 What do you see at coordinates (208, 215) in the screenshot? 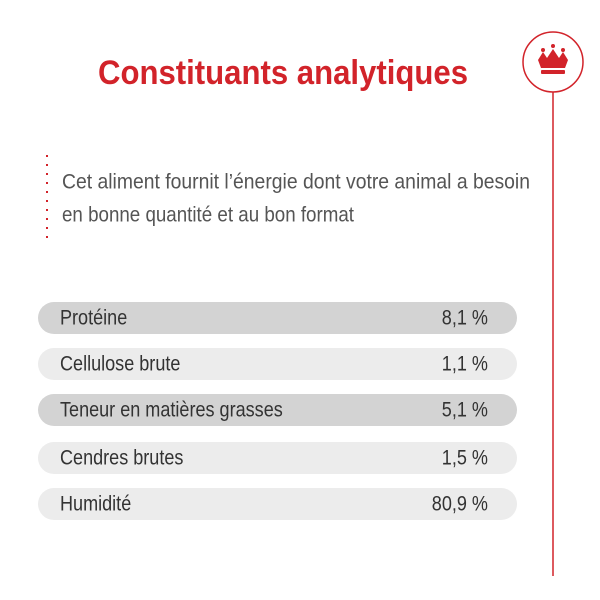
I see `intro-line: en bonne quantité et au bon format` at bounding box center [208, 215].